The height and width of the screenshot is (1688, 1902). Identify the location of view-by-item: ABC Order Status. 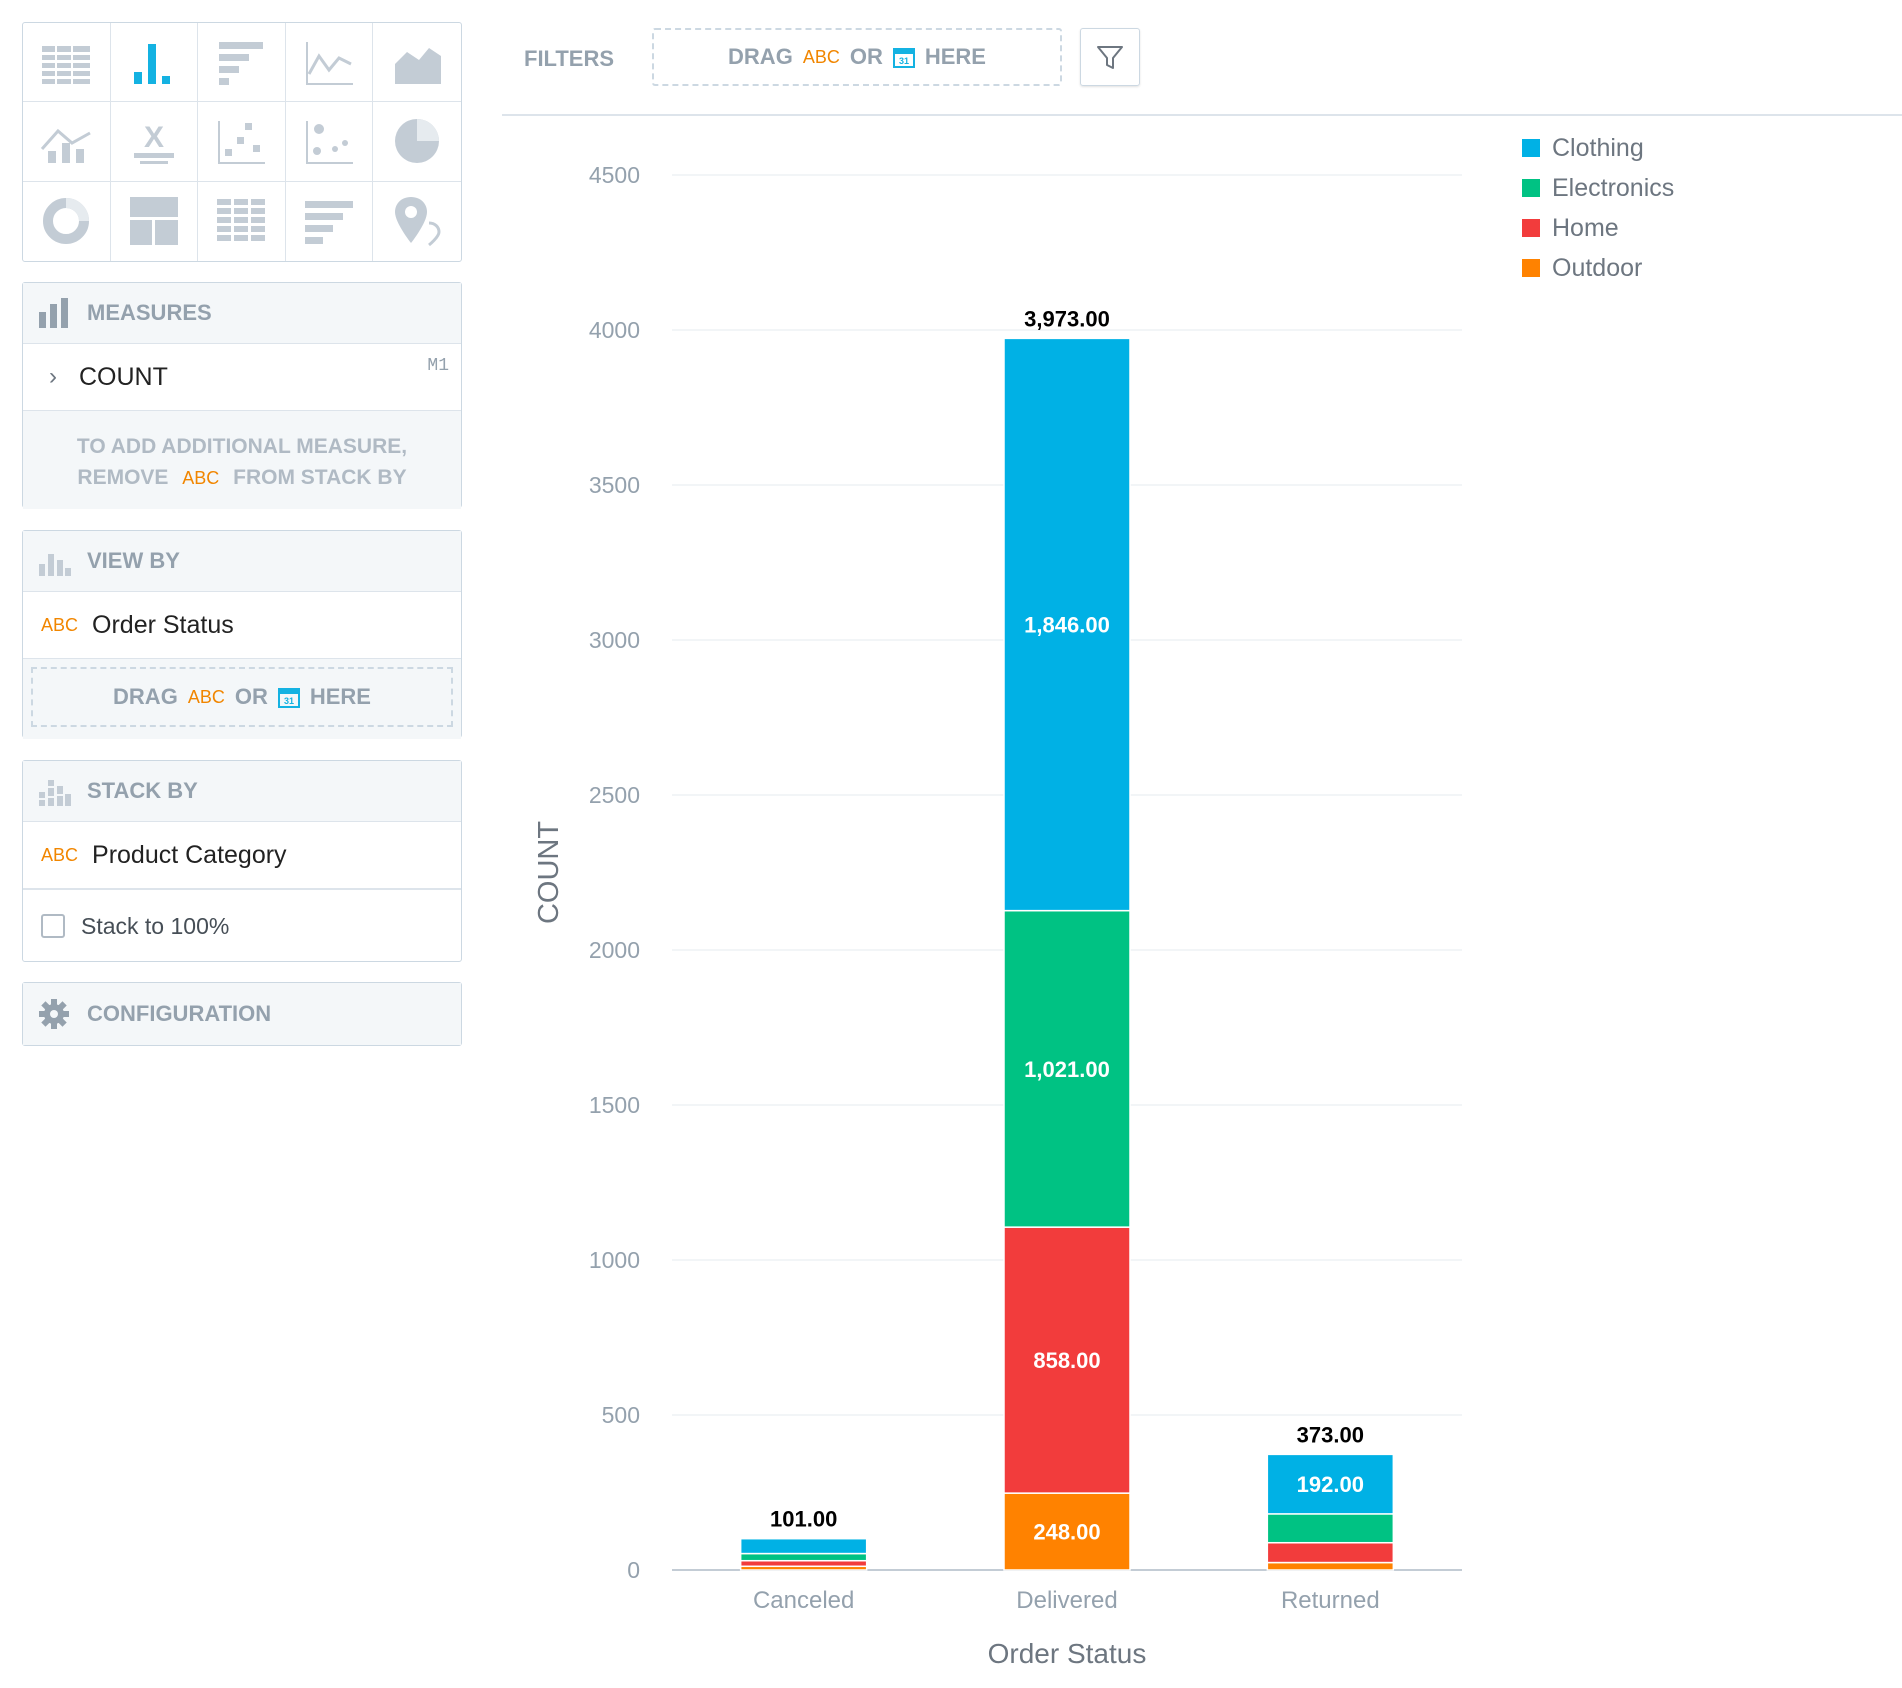
(242, 625).